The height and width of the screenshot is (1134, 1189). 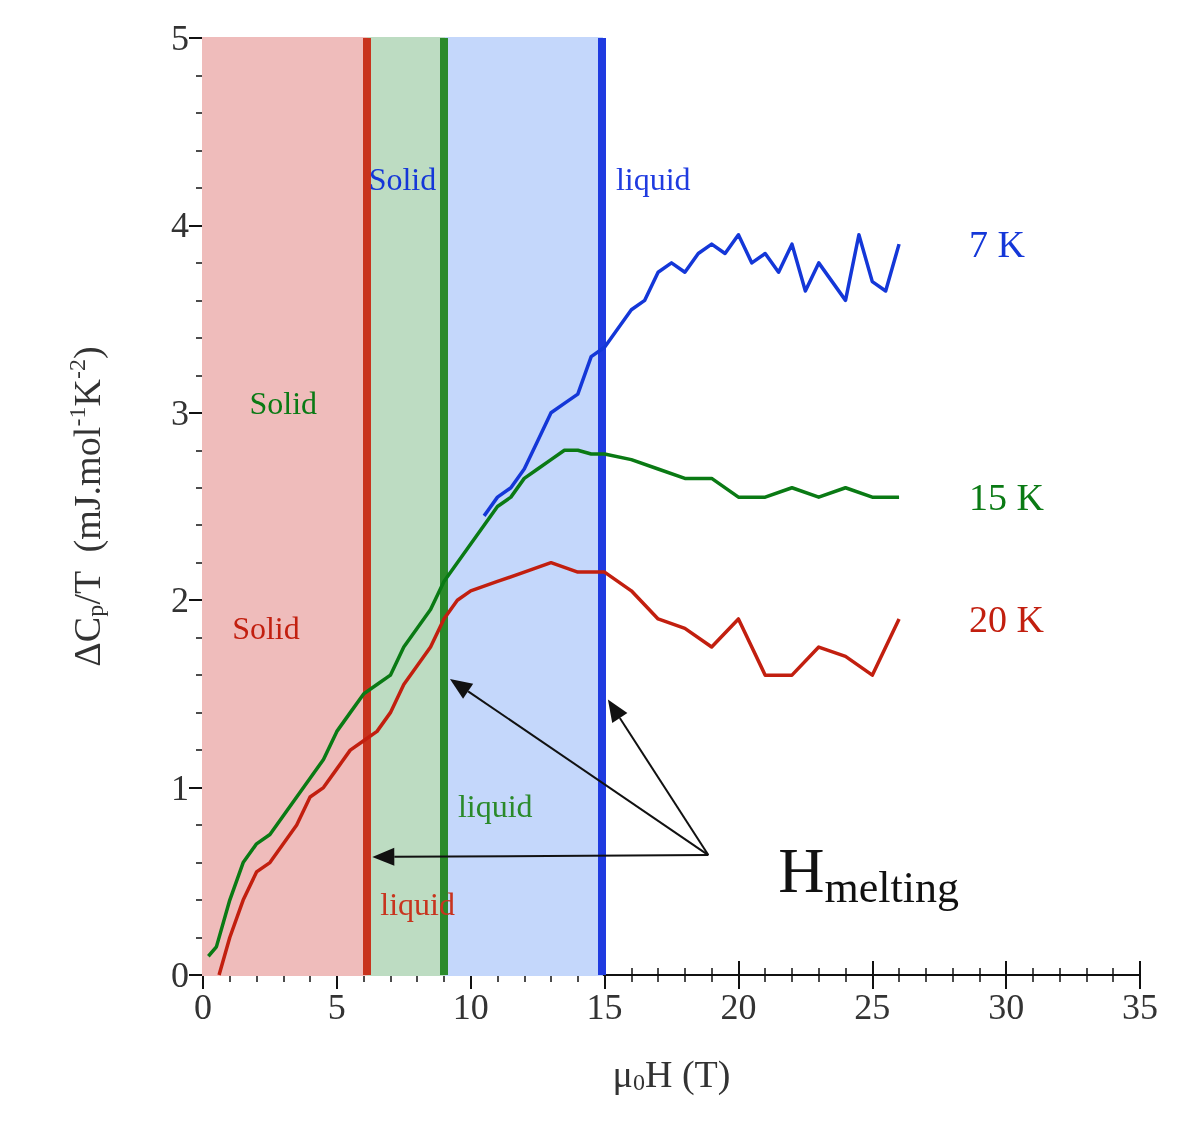 What do you see at coordinates (86, 506) in the screenshot?
I see `y-axis-title: ΔCp/T (mJ.mol-1K-2)` at bounding box center [86, 506].